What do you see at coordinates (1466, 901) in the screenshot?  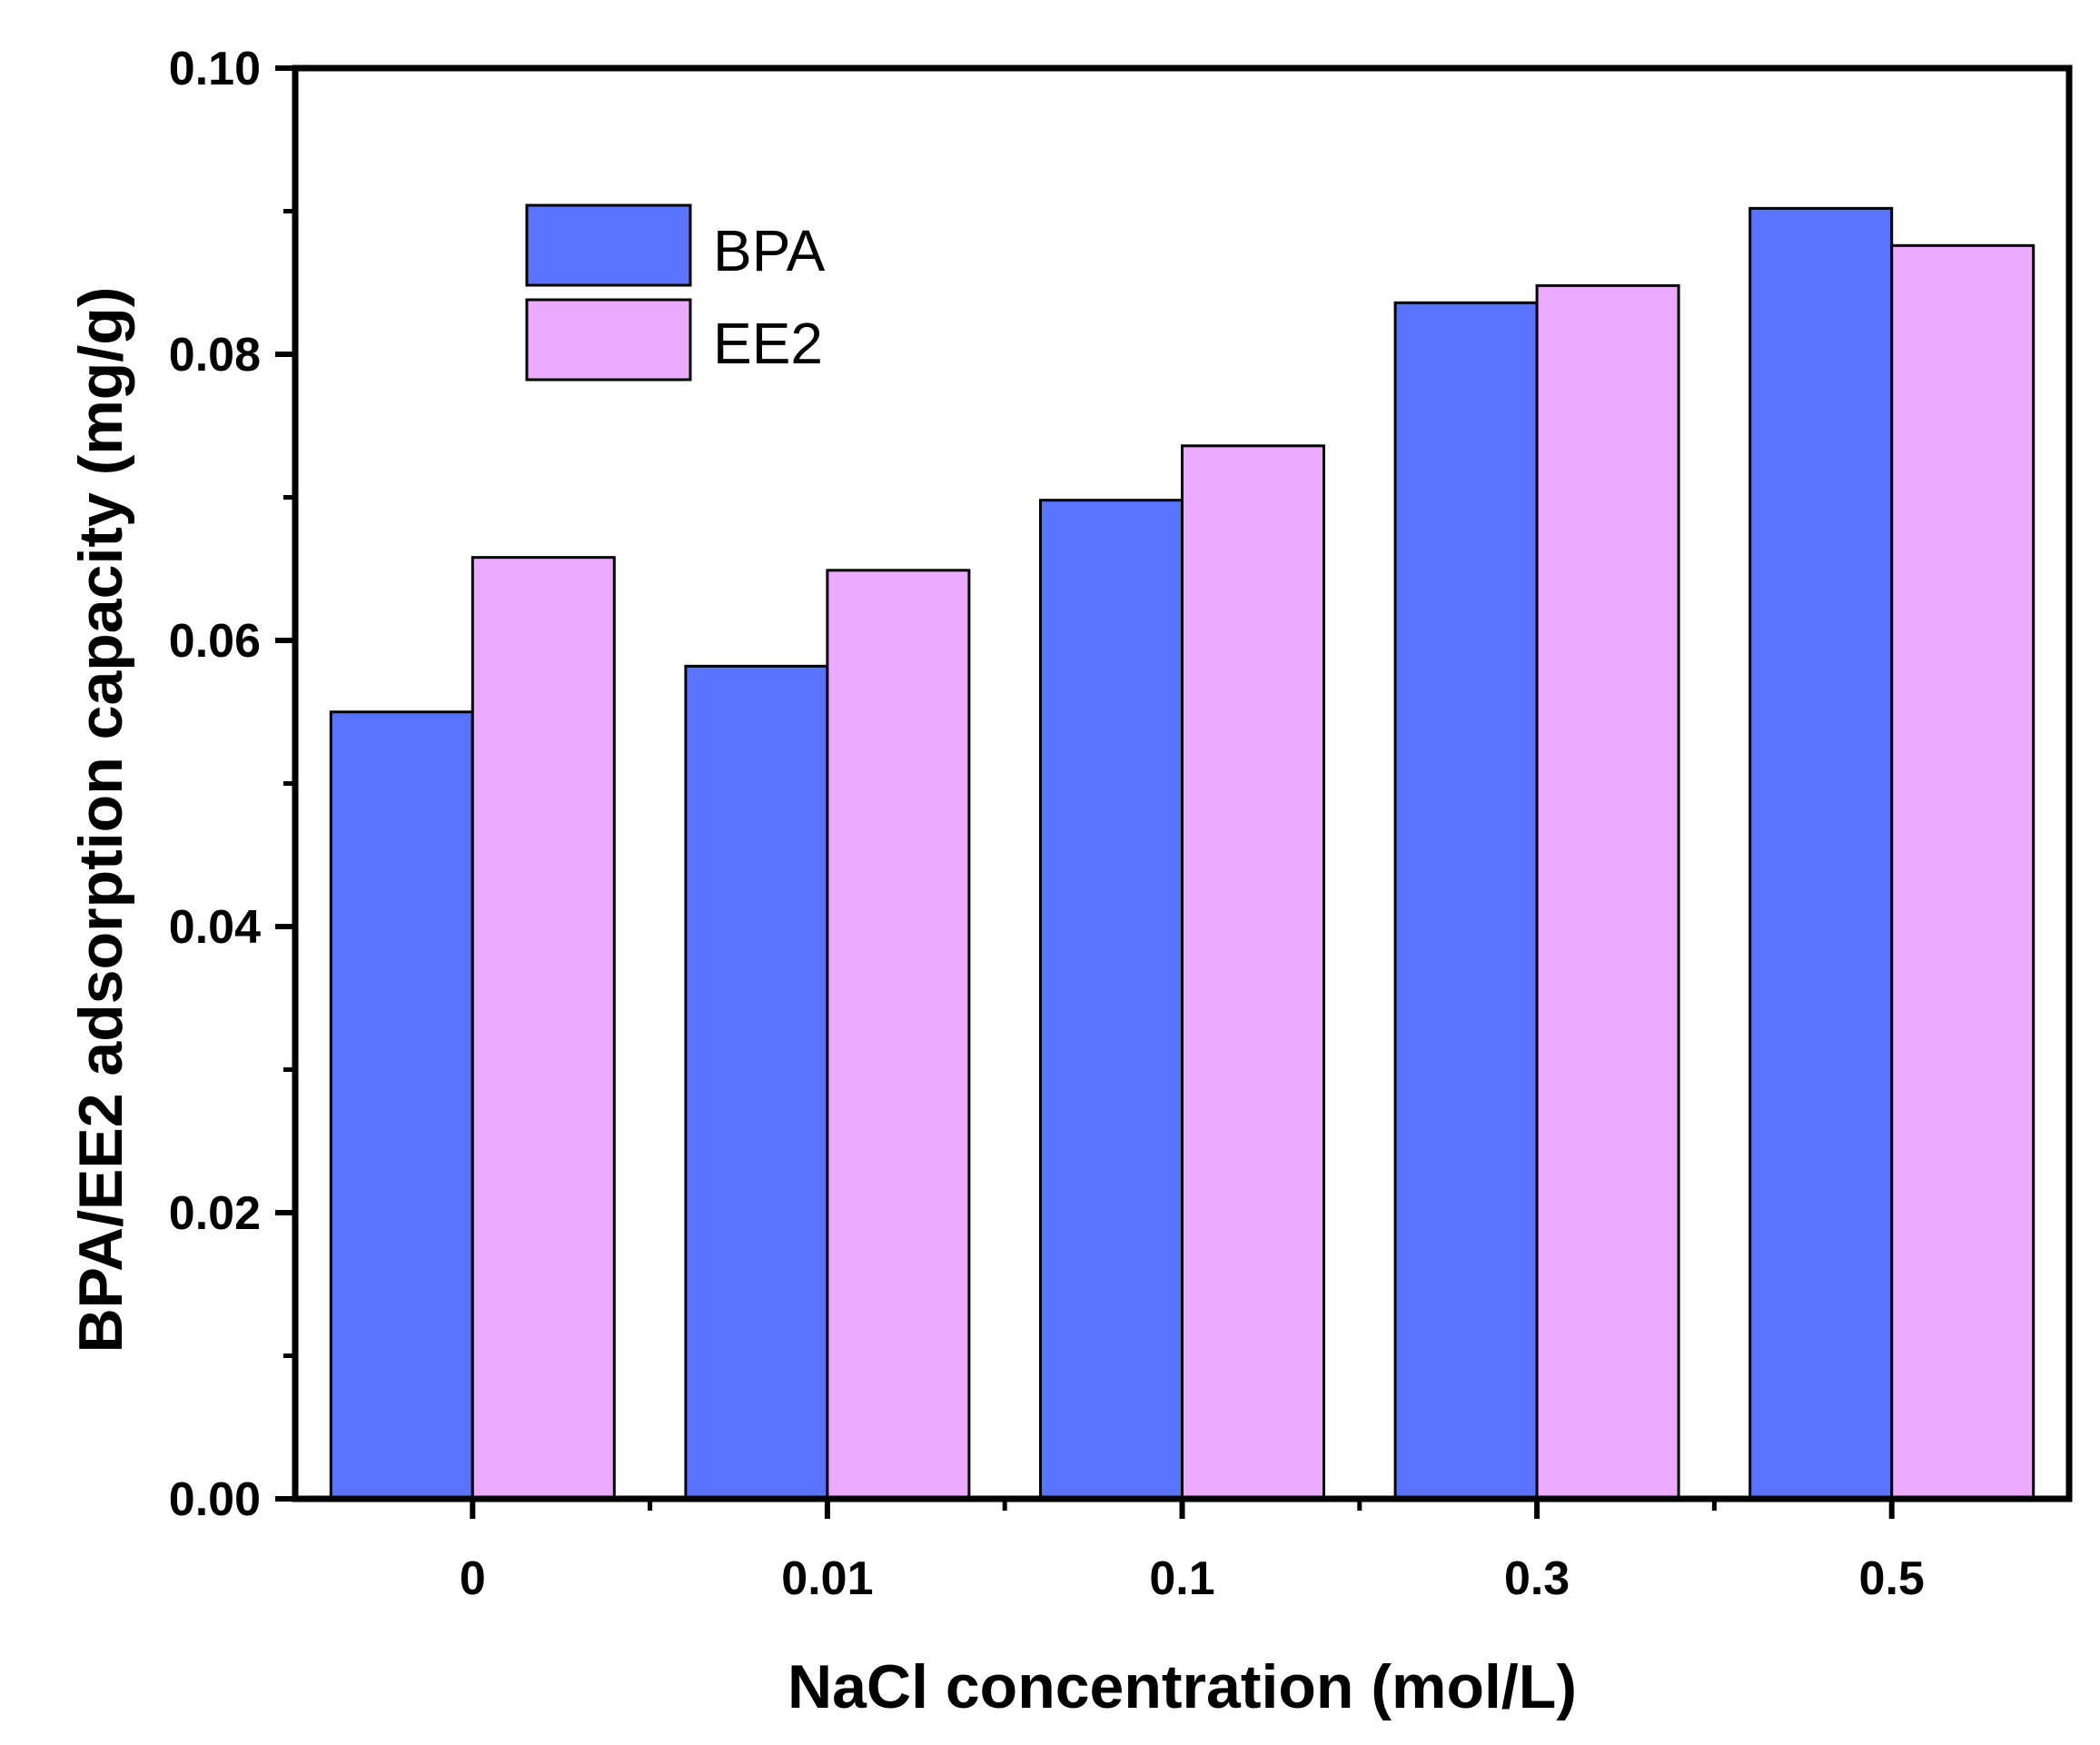 I see `bar-bpa-0.3` at bounding box center [1466, 901].